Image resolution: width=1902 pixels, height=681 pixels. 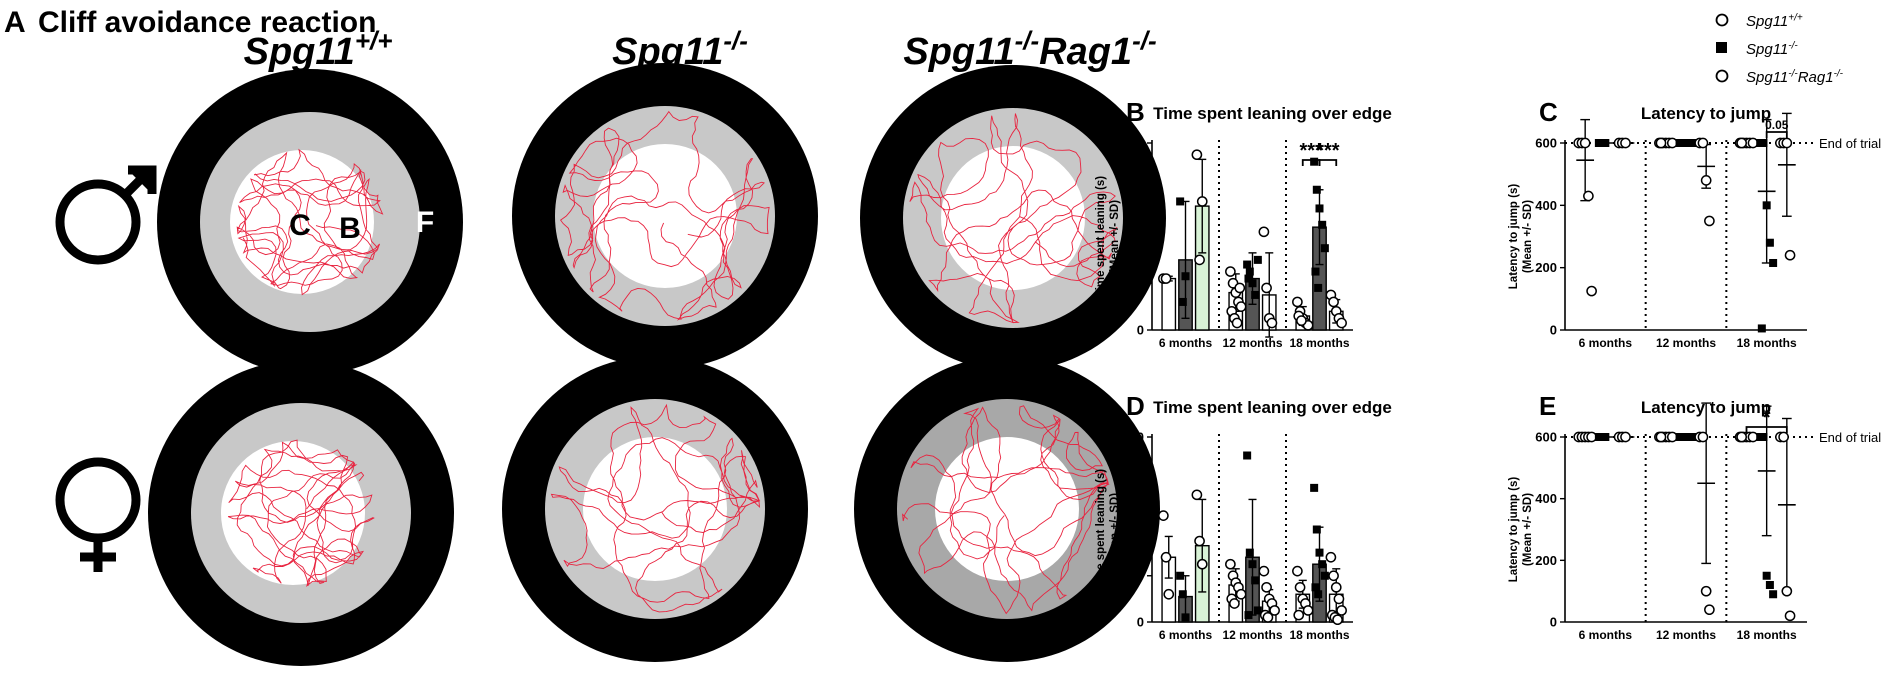 I want to click on panel-letter: D, so click(x=1135, y=406).